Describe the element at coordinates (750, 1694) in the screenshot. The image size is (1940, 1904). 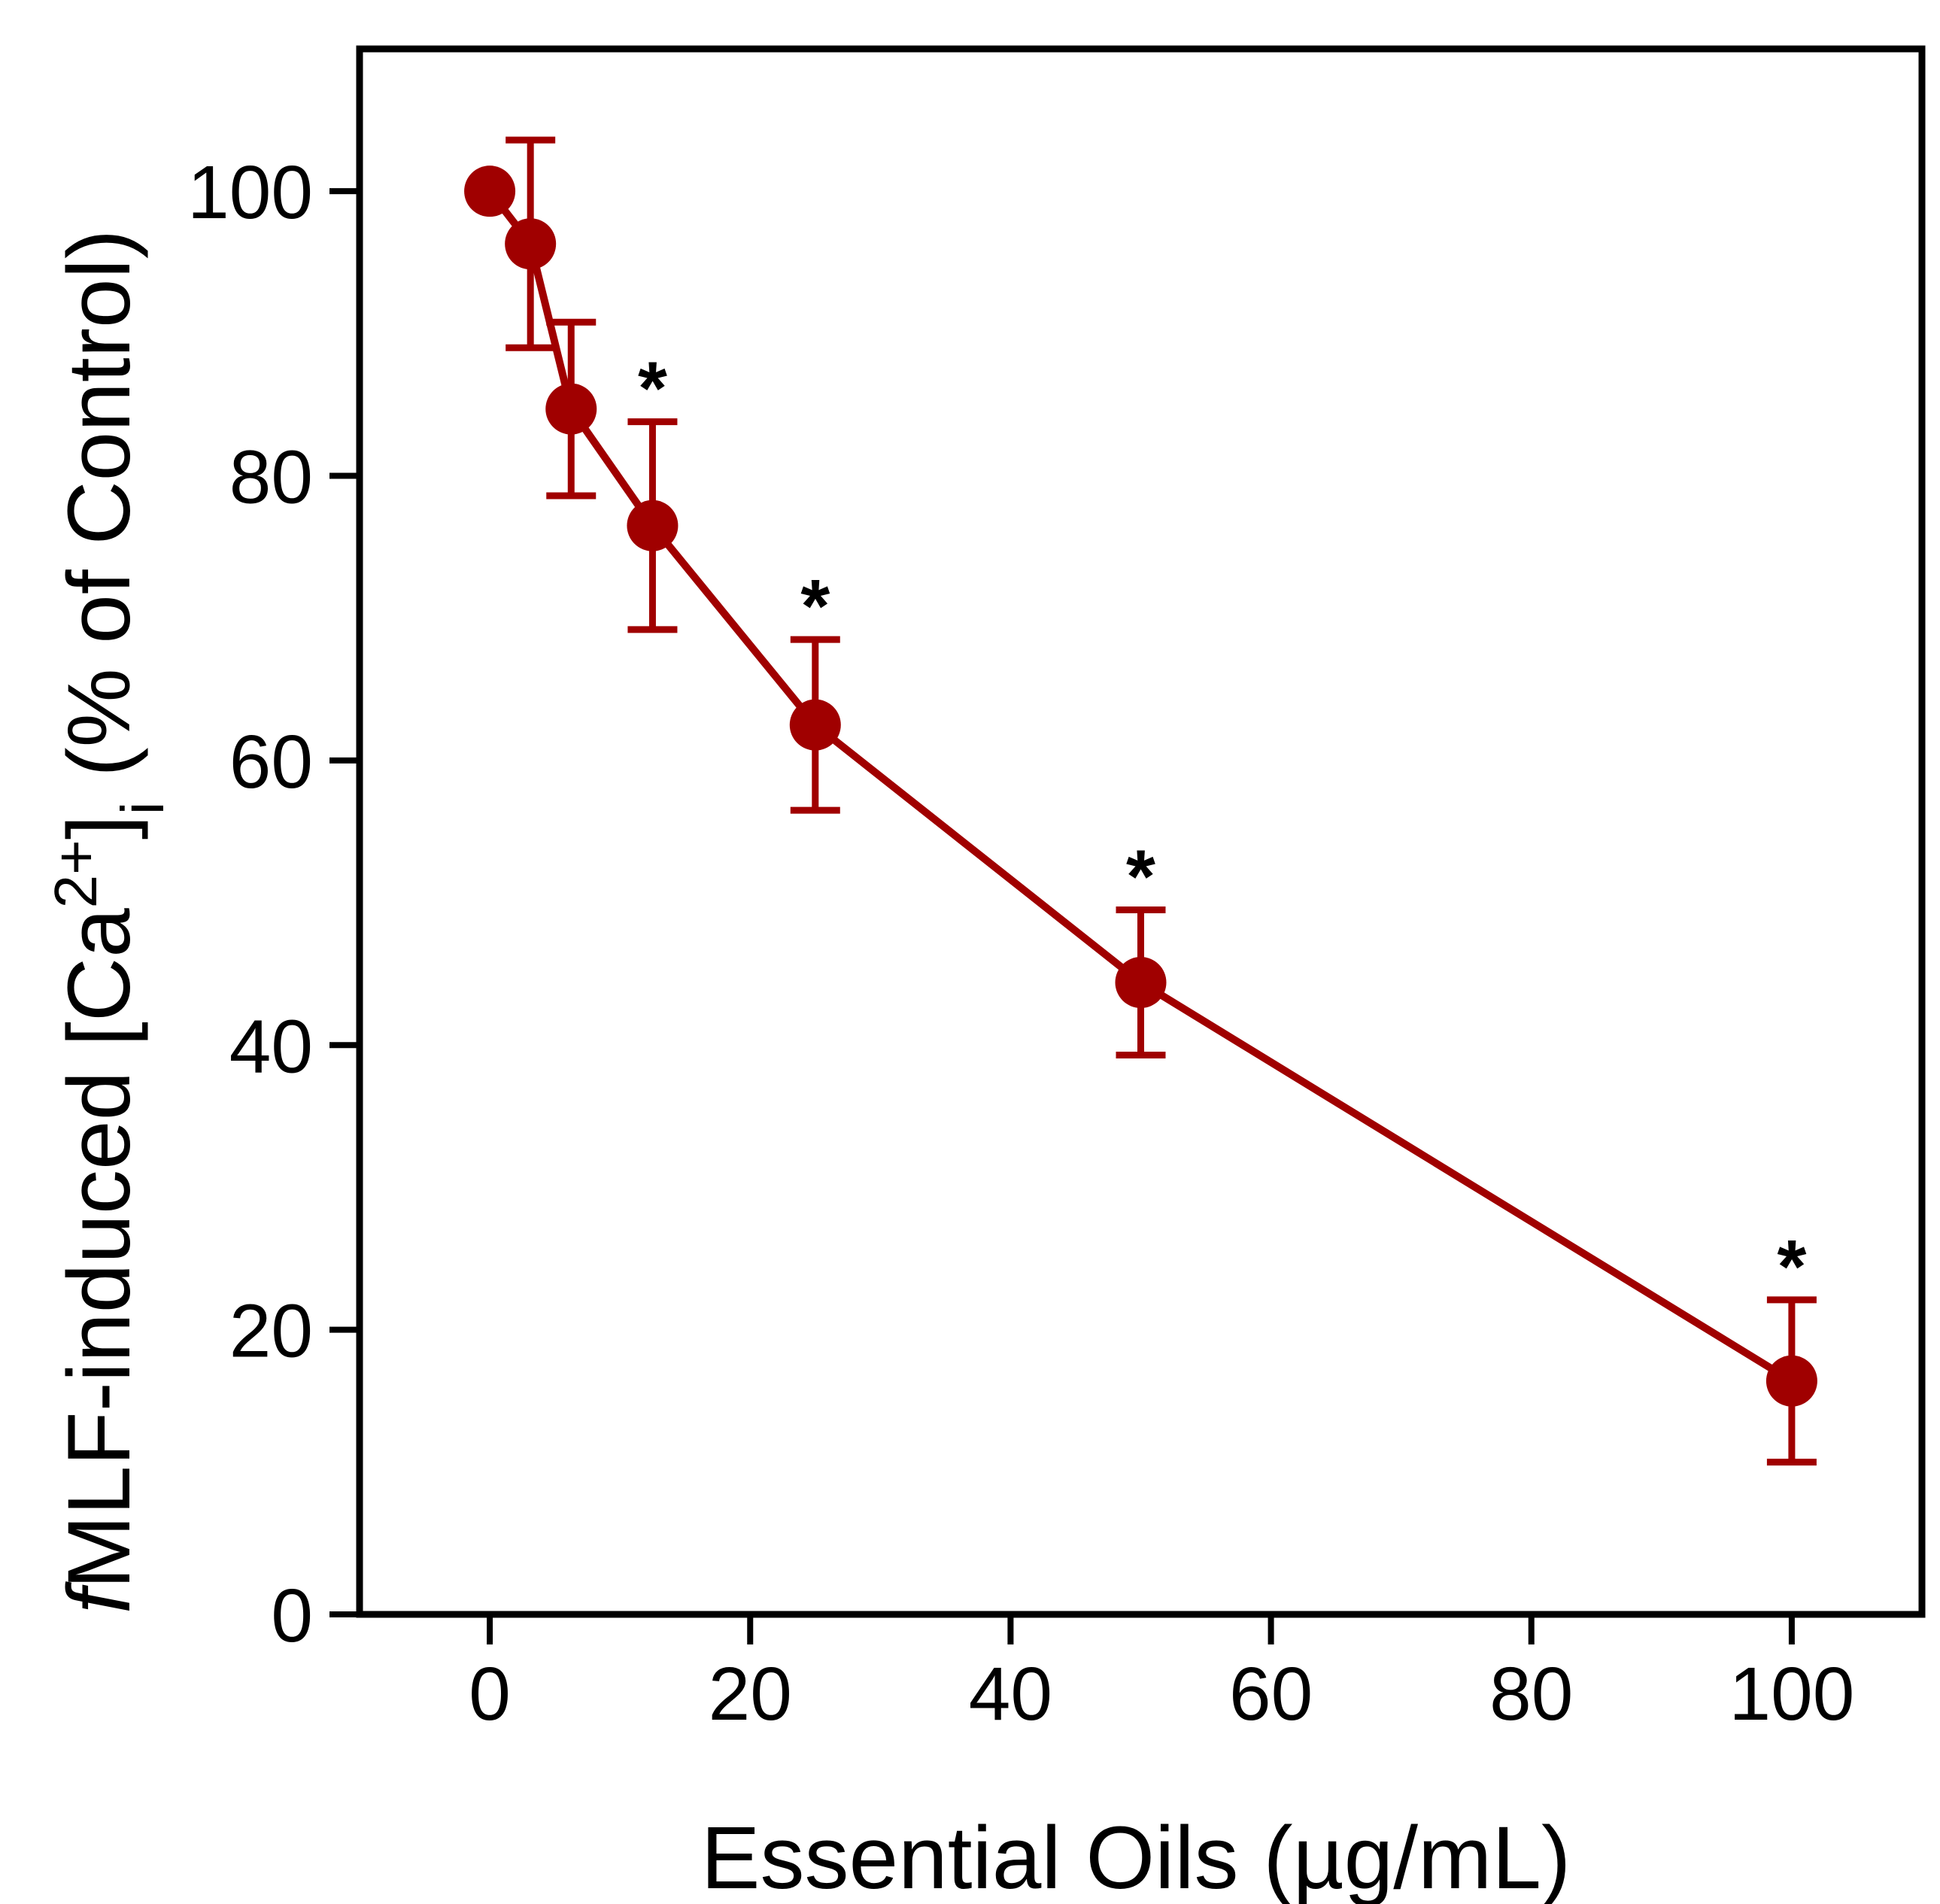
I see `x-tick-label: 20` at that location.